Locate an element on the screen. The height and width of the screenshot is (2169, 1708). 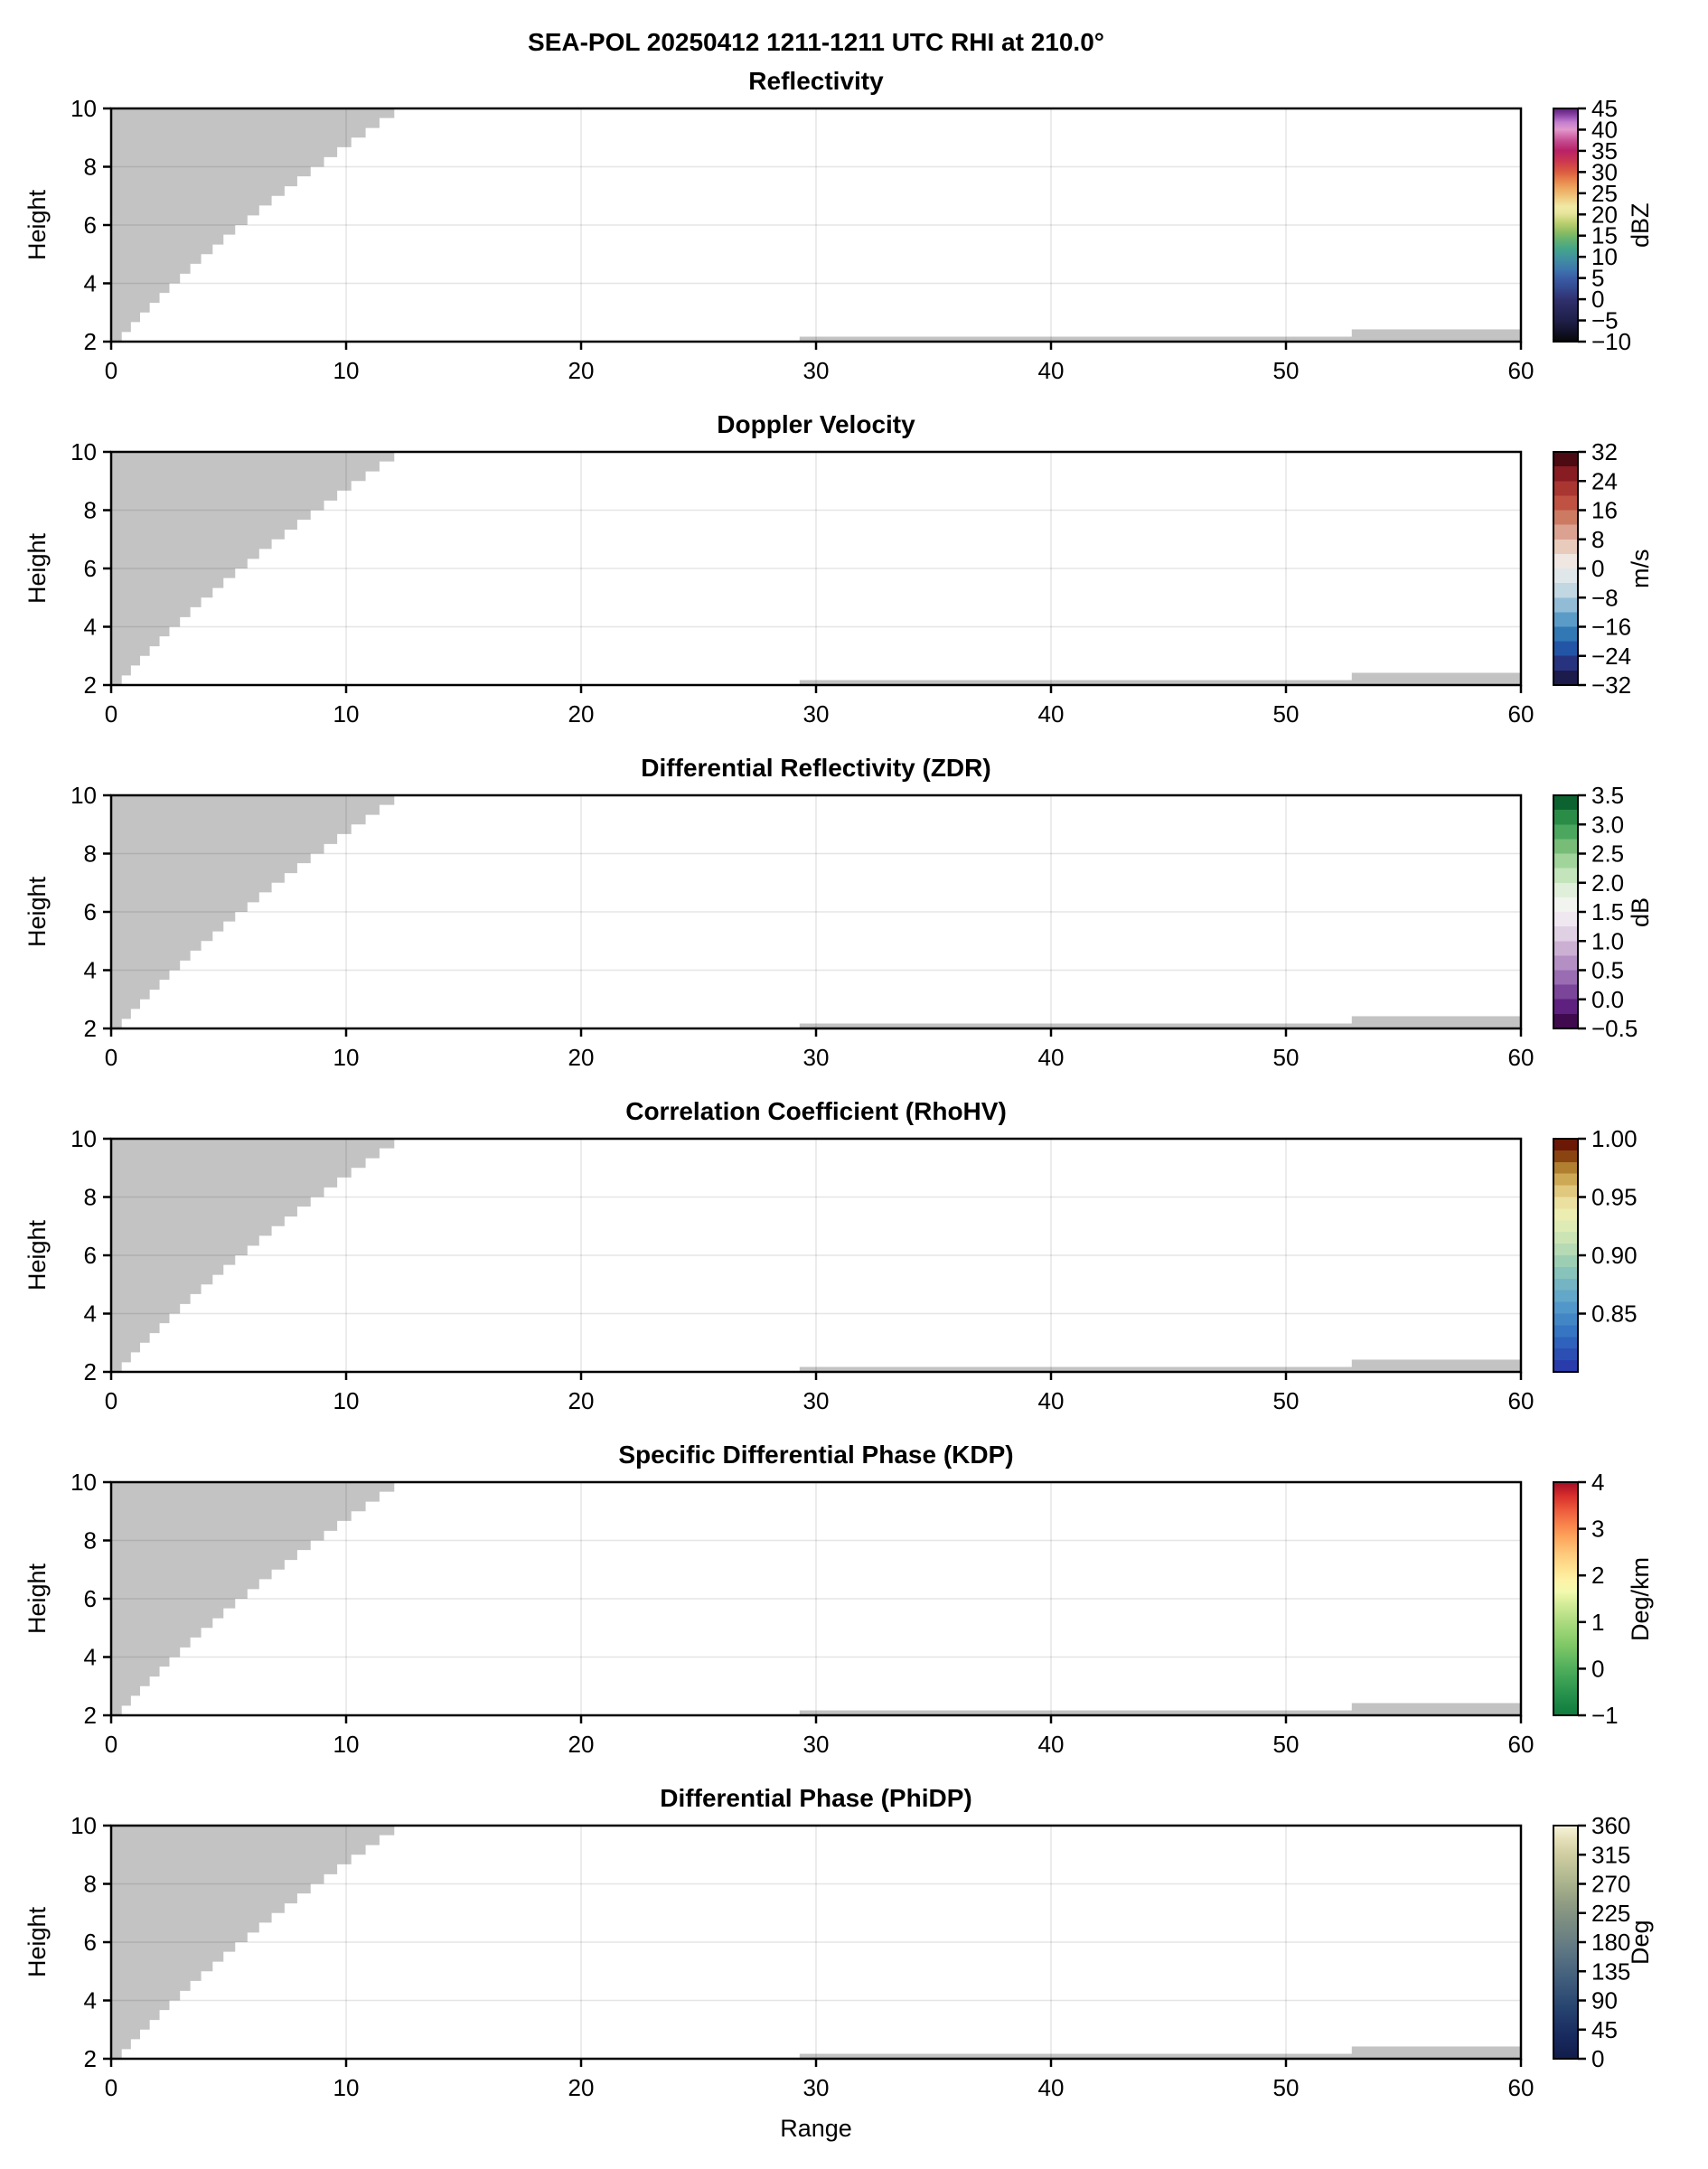
svg-text: 45 is located at coordinates (1604, 2030).